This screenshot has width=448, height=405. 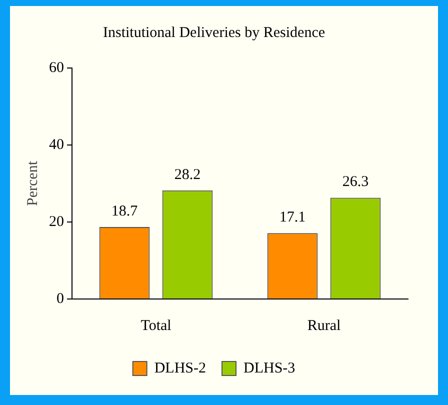 I want to click on y-tick-label: 40, so click(x=56, y=144).